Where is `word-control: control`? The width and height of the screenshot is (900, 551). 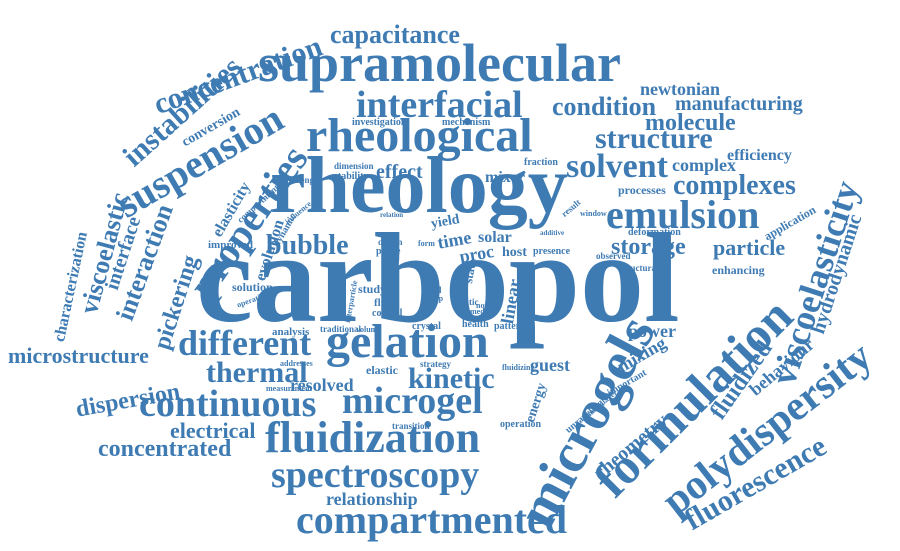
word-control: control is located at coordinates (387, 313).